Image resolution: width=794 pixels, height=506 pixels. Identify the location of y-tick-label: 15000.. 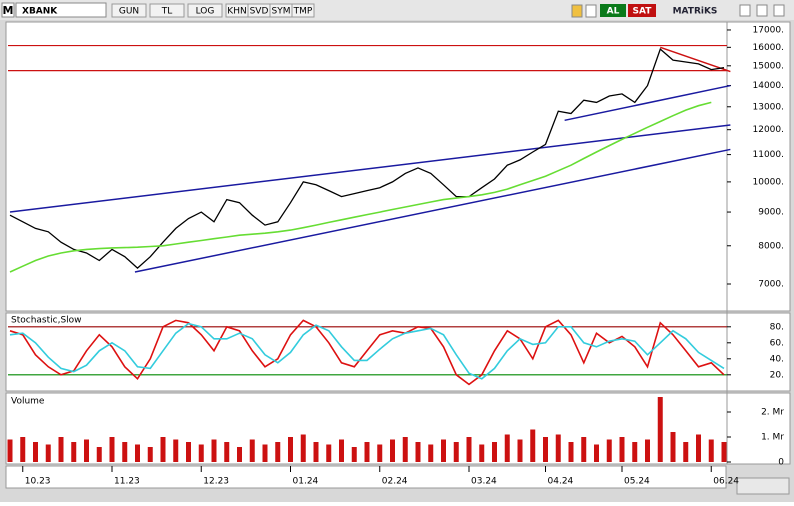
(769, 66).